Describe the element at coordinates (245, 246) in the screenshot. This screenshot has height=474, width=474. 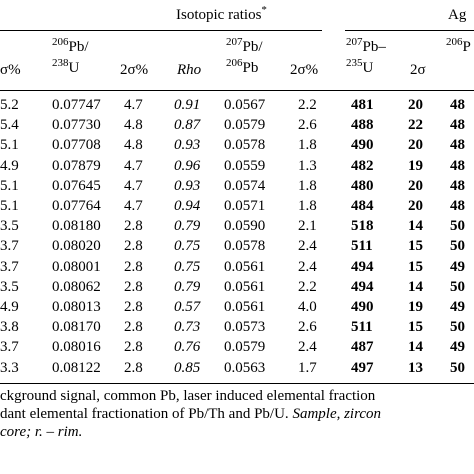
I see `cell-ratio-207pb-206pb: 0.0578` at that location.